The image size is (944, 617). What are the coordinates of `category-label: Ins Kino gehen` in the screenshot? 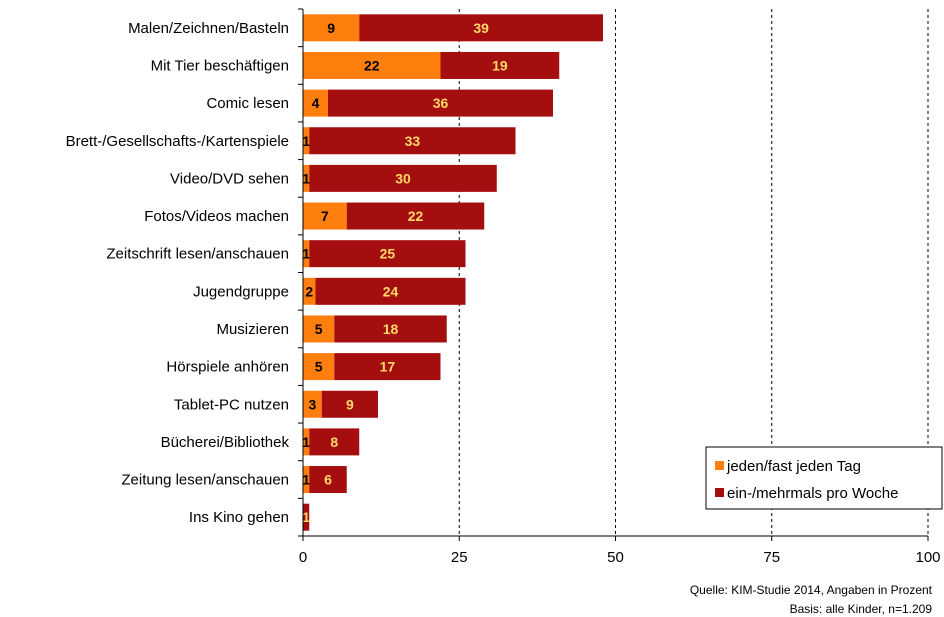 It's located at (239, 517).